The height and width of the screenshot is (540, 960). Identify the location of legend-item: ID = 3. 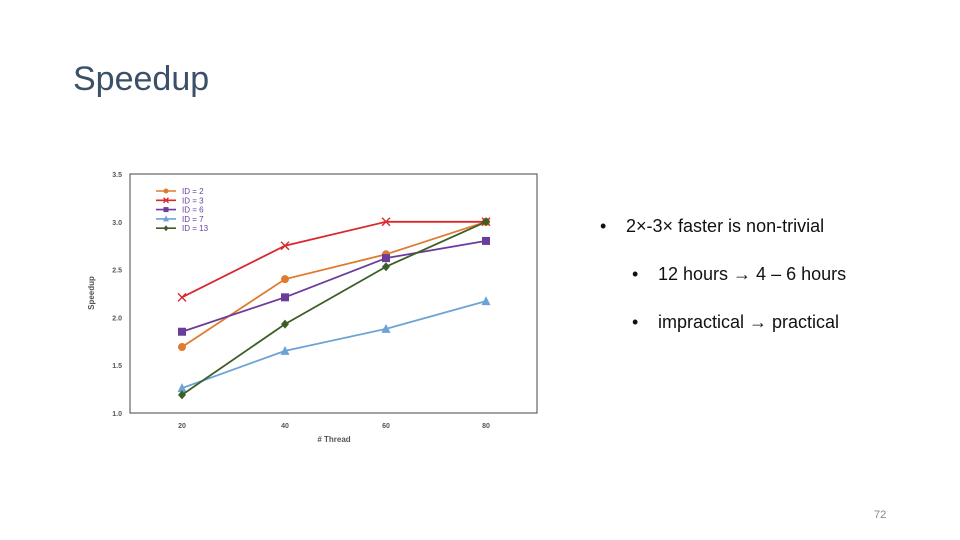
(180, 200).